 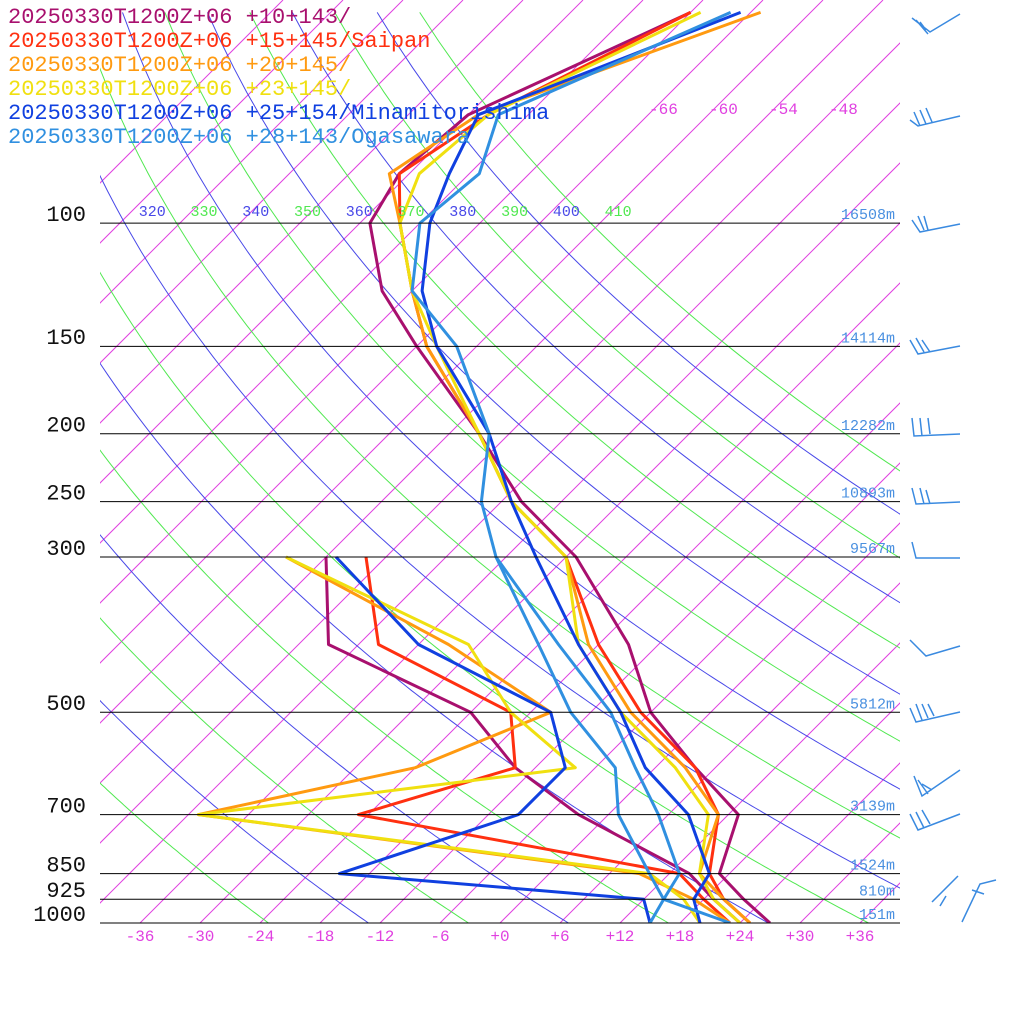 What do you see at coordinates (320, 937) in the screenshot?
I see `x-tick-label: -18` at bounding box center [320, 937].